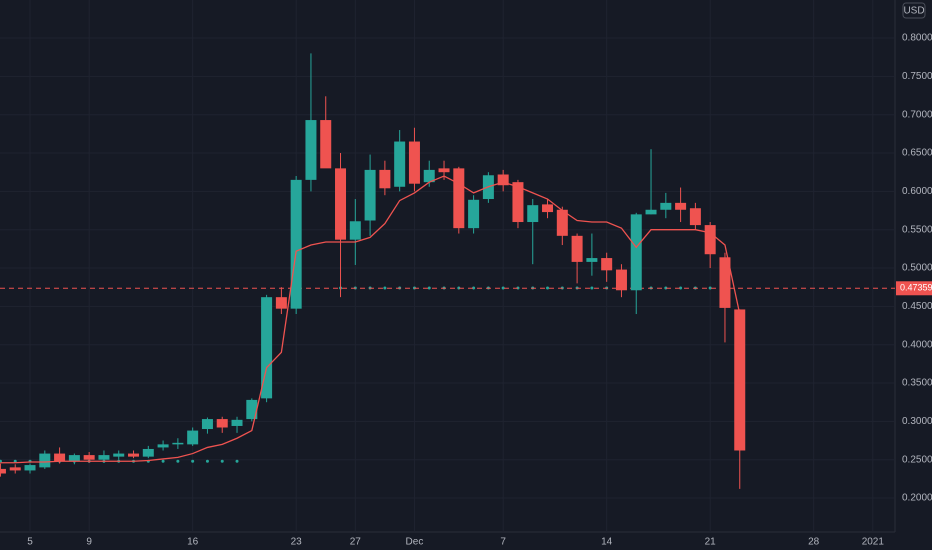 Image resolution: width=932 pixels, height=550 pixels. Describe the element at coordinates (193, 542) in the screenshot. I see `x-tick-label: 16` at that location.